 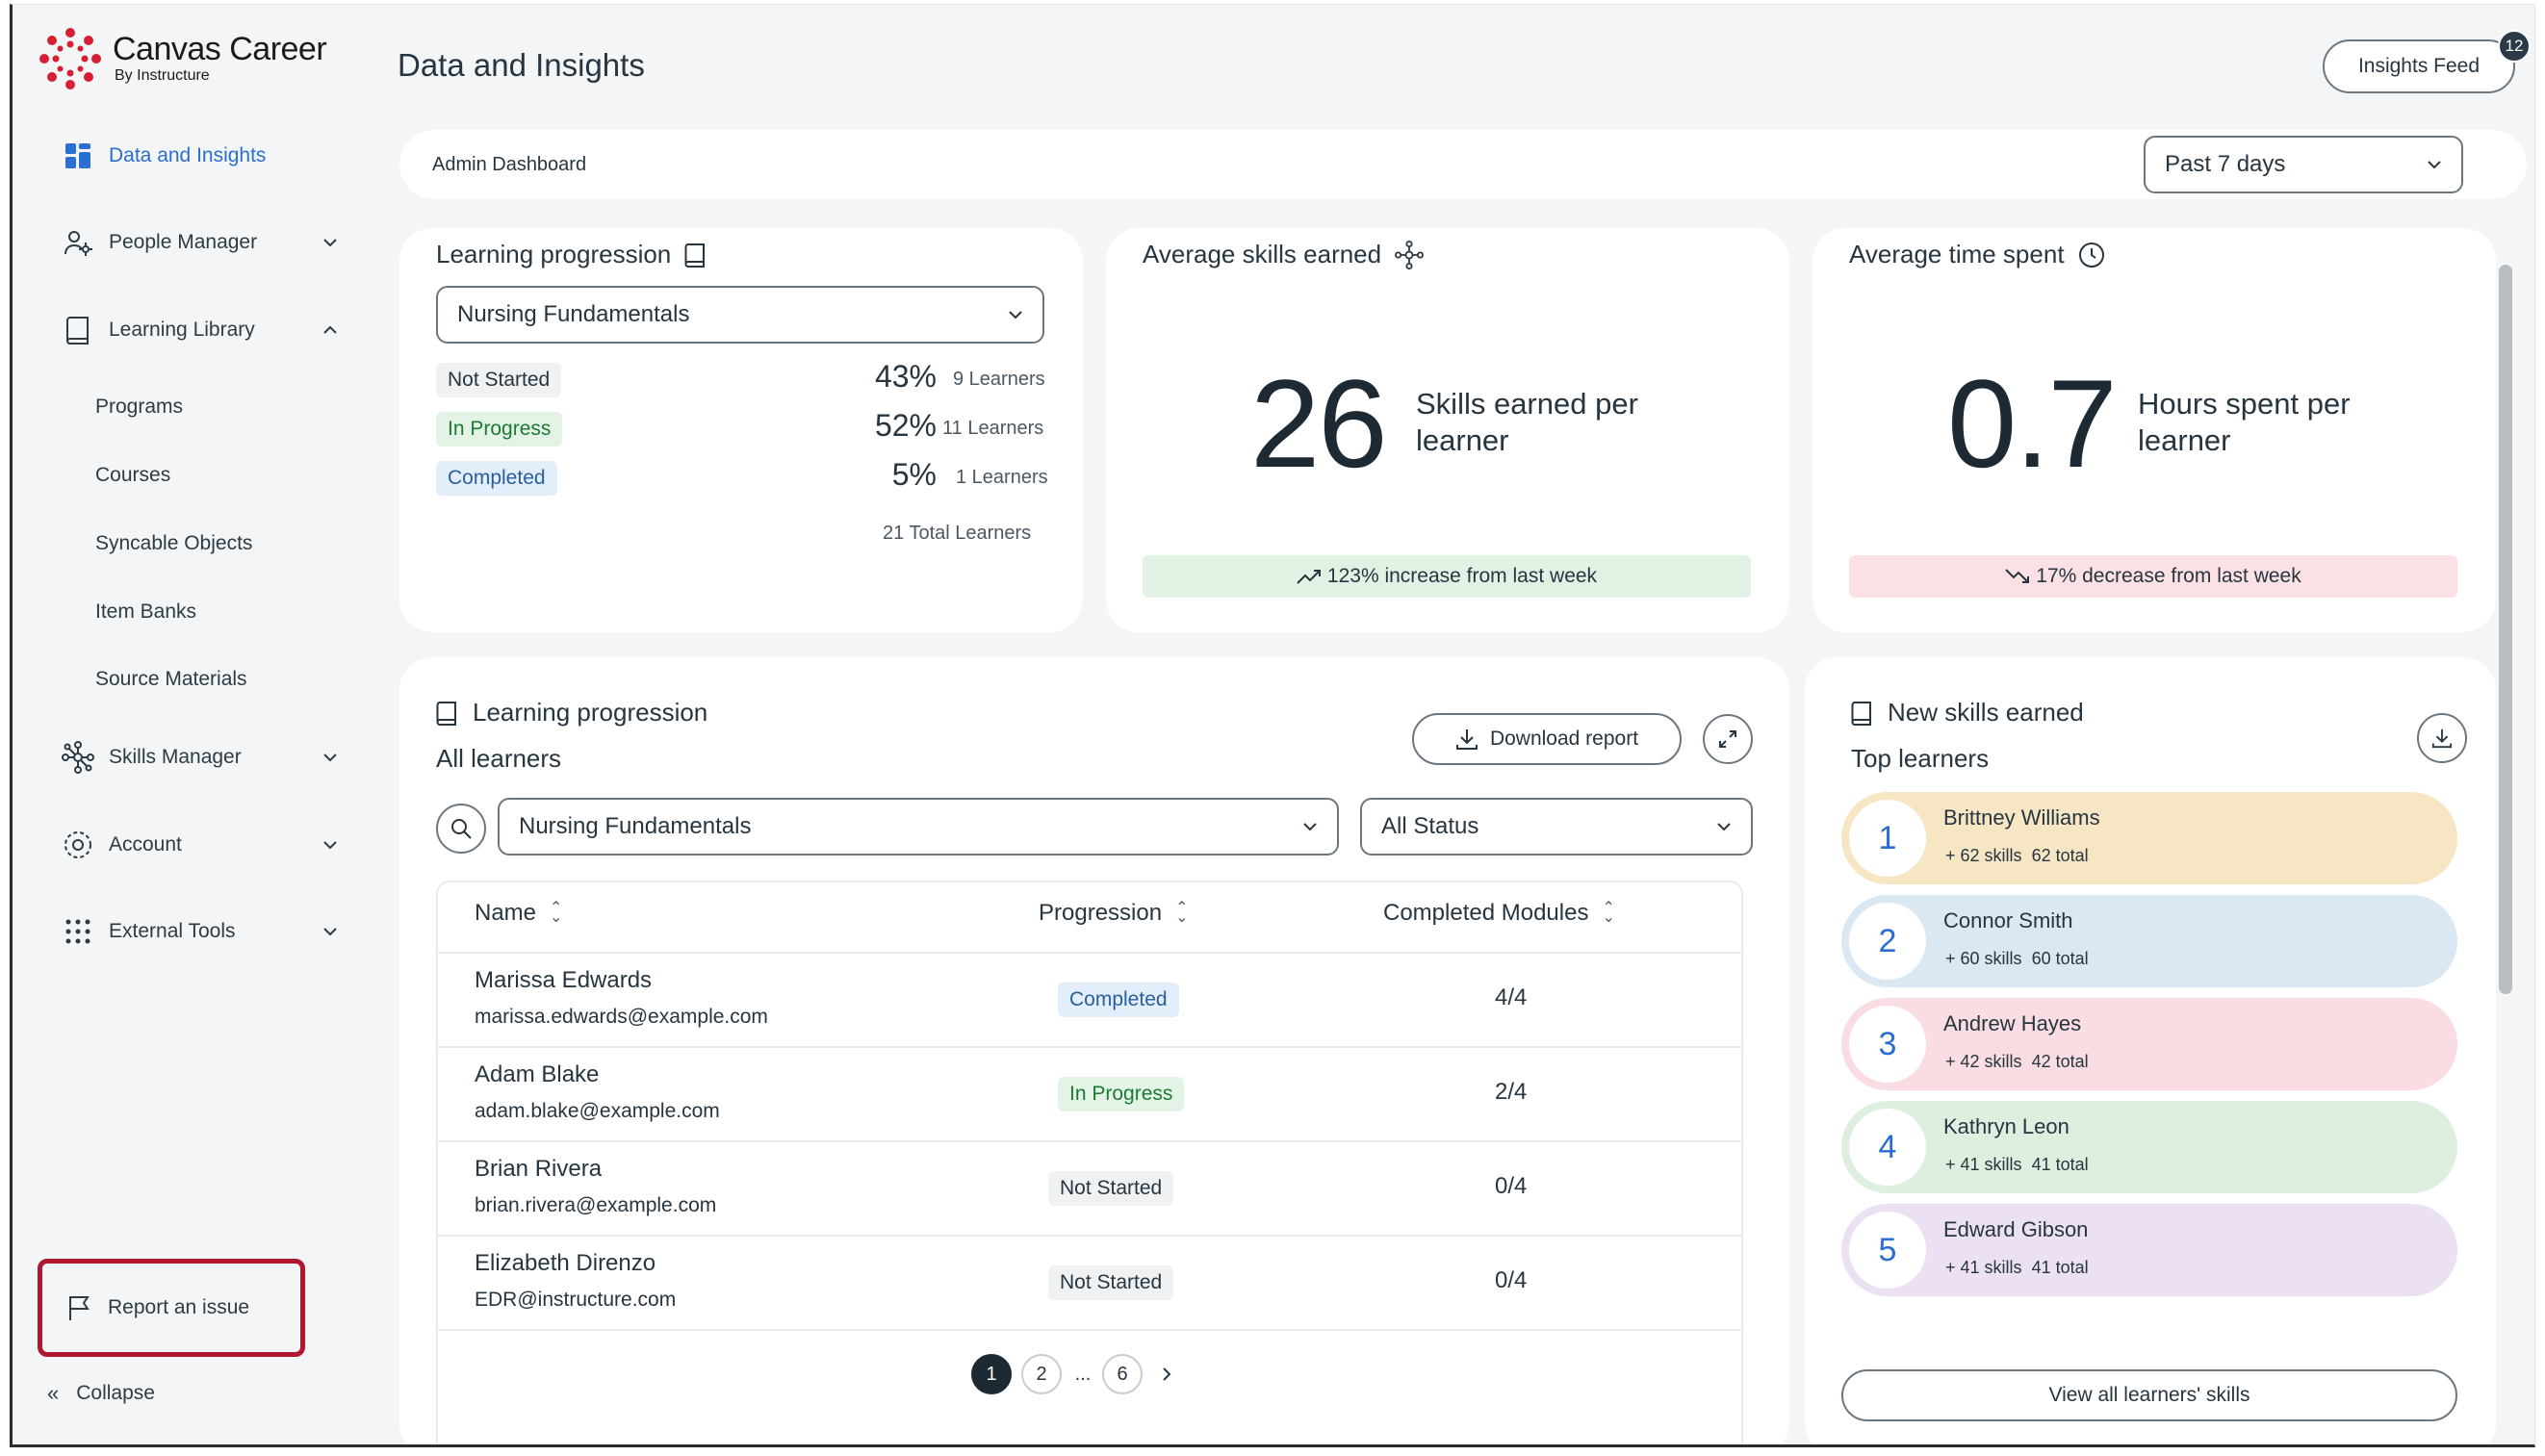 I want to click on collapse-button: « Collapse, so click(x=101, y=1394).